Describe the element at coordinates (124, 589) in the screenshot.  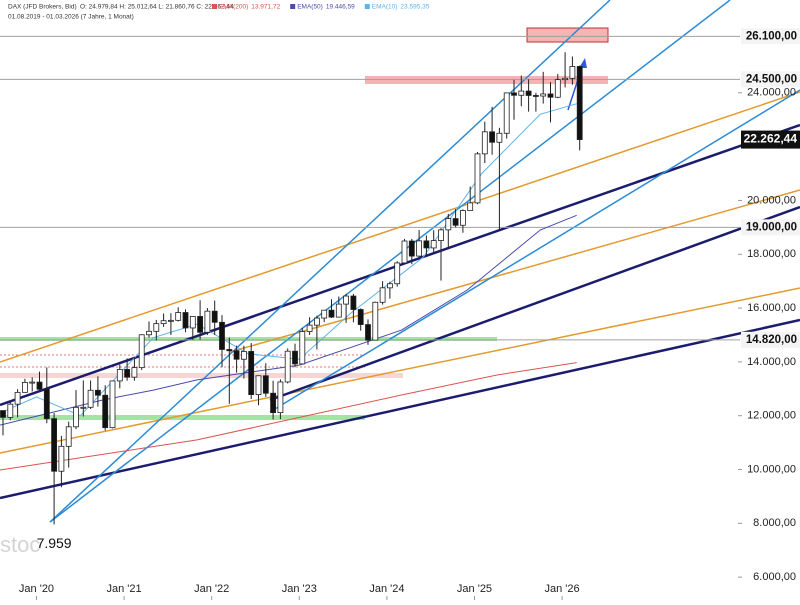
I see `x-tick-label: Jan '21` at that location.